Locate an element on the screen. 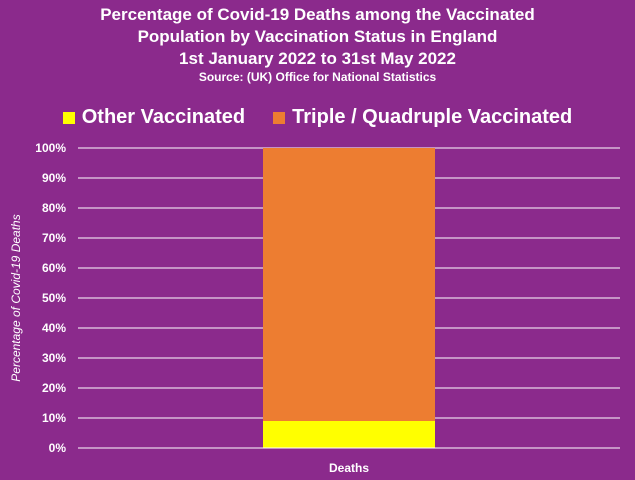 The image size is (635, 480). y-tick-label: 50% is located at coordinates (54, 298).